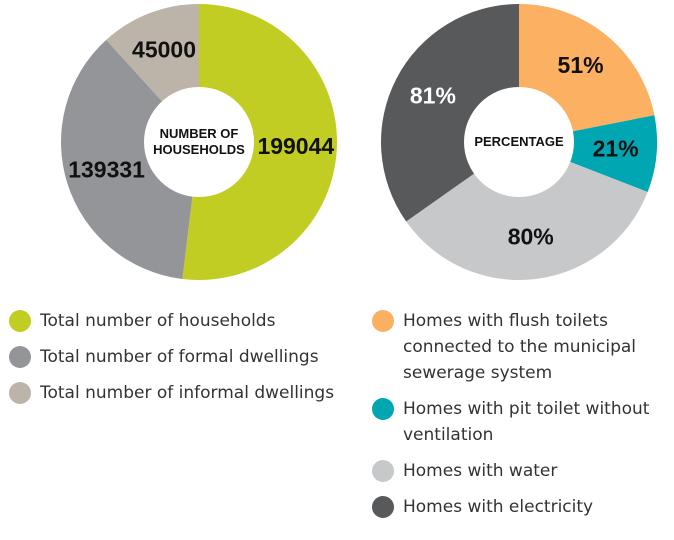 The image size is (674, 540). I want to click on slice-label: 81%, so click(433, 95).